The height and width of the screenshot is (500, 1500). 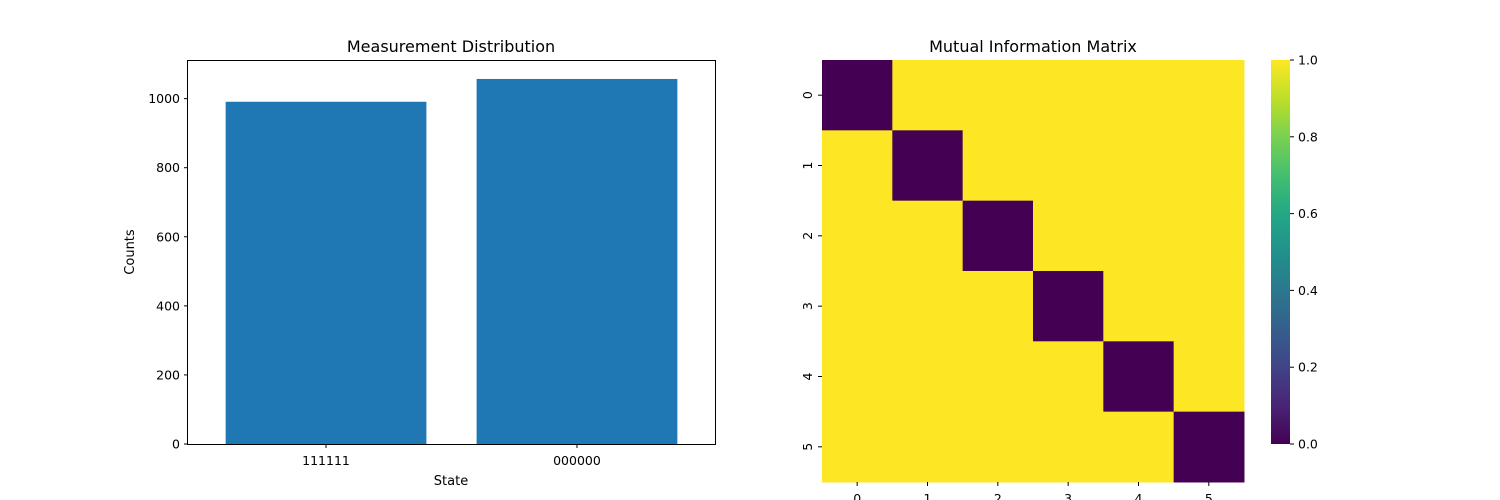 I want to click on colorbar: 0.0 0.2 0.4 0.6 0.8 1.0, so click(x=1294, y=252).